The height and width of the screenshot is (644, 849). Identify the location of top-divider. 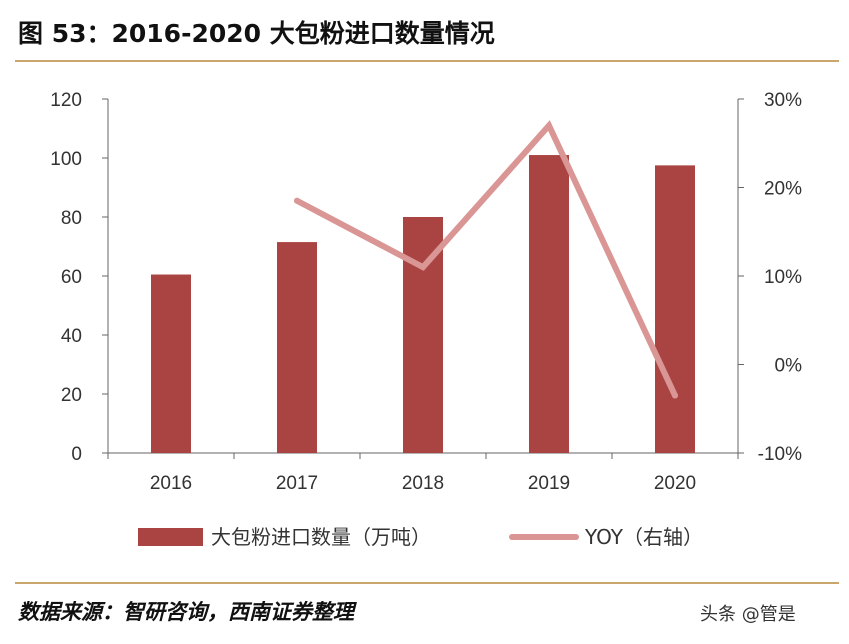
(427, 61).